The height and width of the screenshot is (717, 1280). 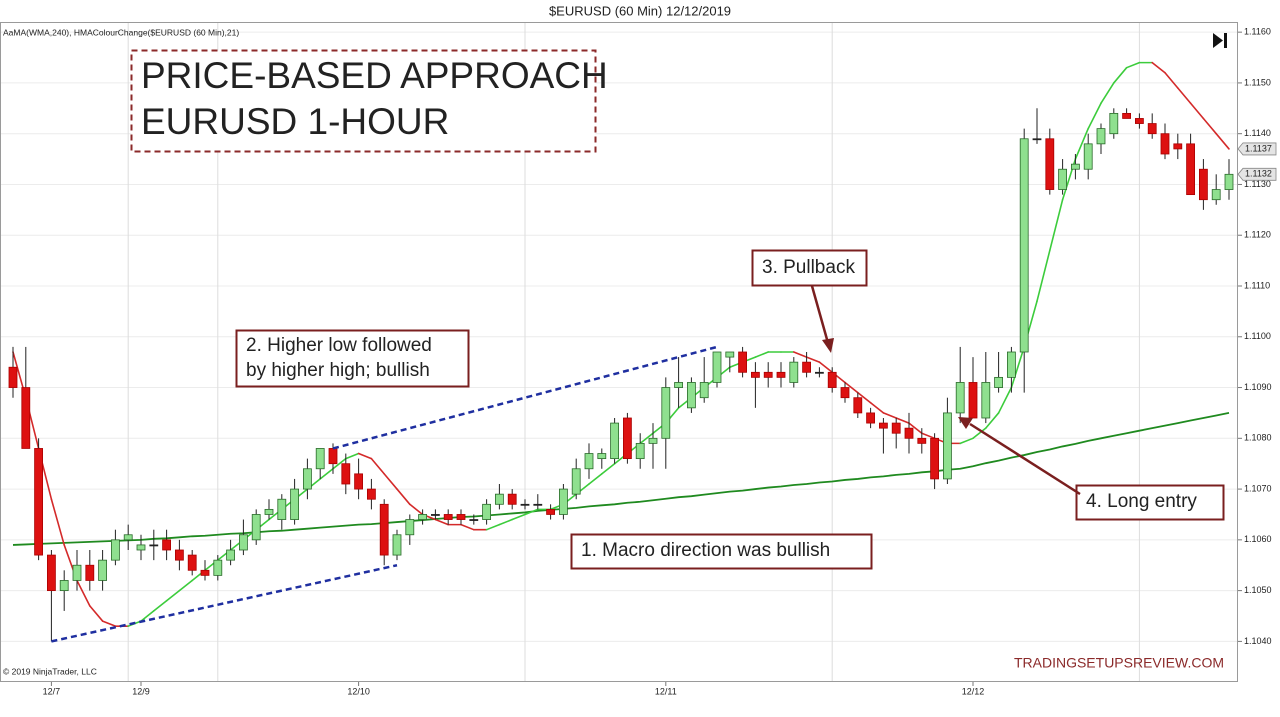 What do you see at coordinates (1119, 663) in the screenshot?
I see `watermark: TRADINGSETUPSREVIEW.COM` at bounding box center [1119, 663].